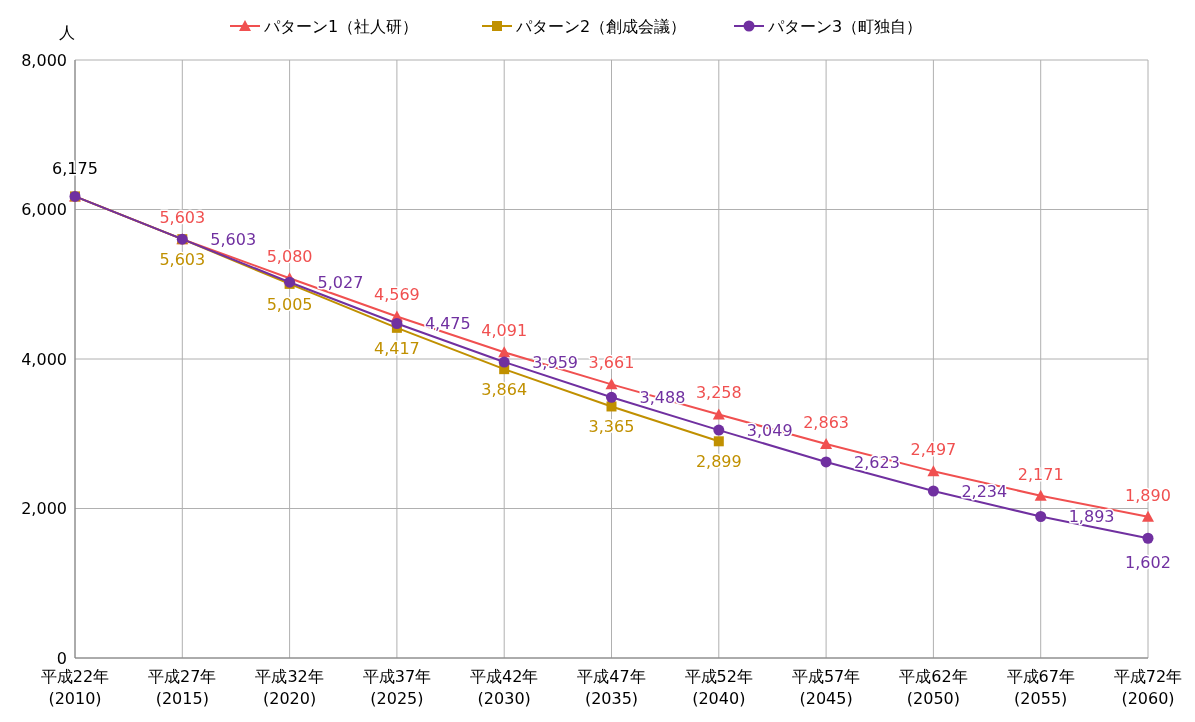  Describe the element at coordinates (61, 658) in the screenshot. I see `y-tick-label: 0` at that location.